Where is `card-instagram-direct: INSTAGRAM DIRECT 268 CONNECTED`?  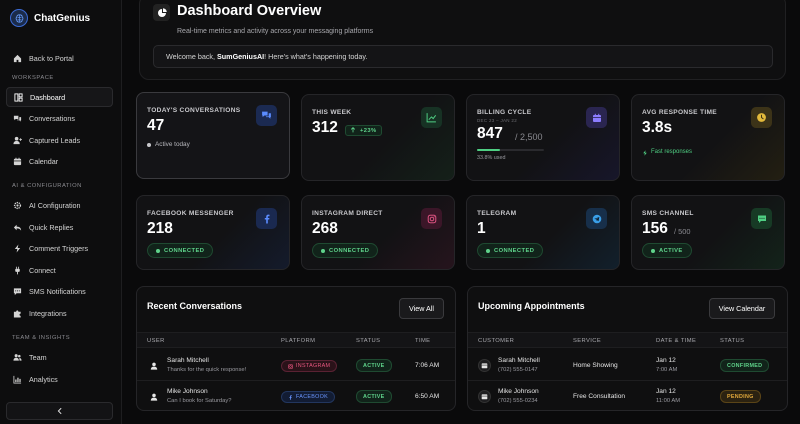 card-instagram-direct: INSTAGRAM DIRECT 268 CONNECTED is located at coordinates (378, 232).